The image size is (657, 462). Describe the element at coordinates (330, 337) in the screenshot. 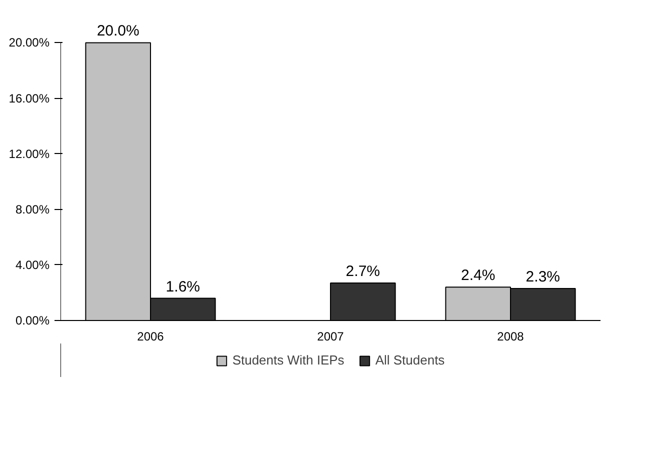

I see `x-tick-label: 2007` at that location.